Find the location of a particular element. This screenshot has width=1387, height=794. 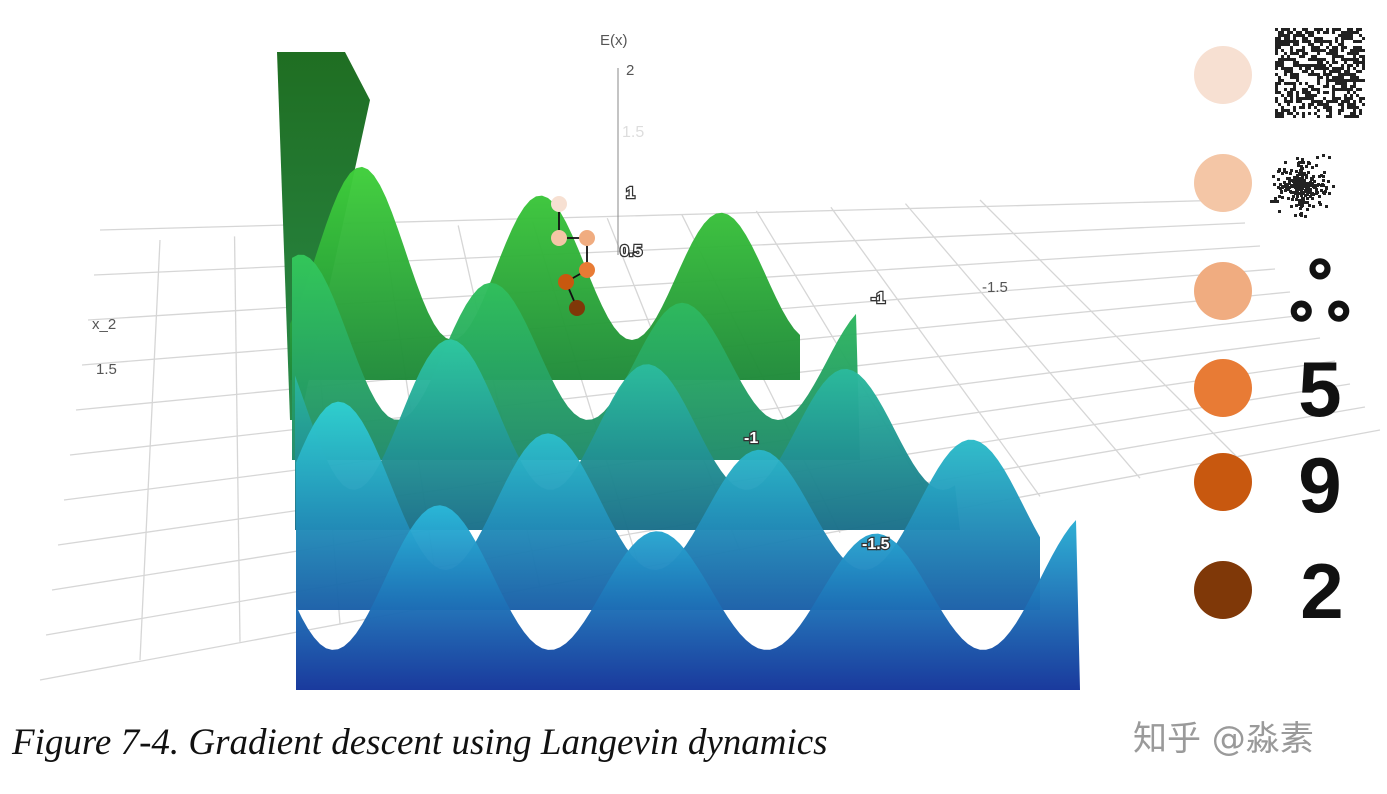

z-tick: 1 is located at coordinates (630, 193).